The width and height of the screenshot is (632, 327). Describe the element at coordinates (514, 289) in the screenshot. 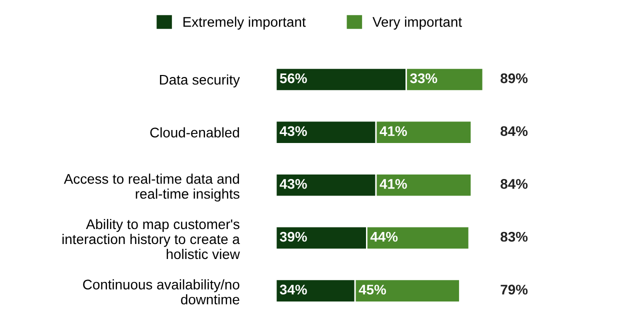

I see `total-label: 79%` at that location.